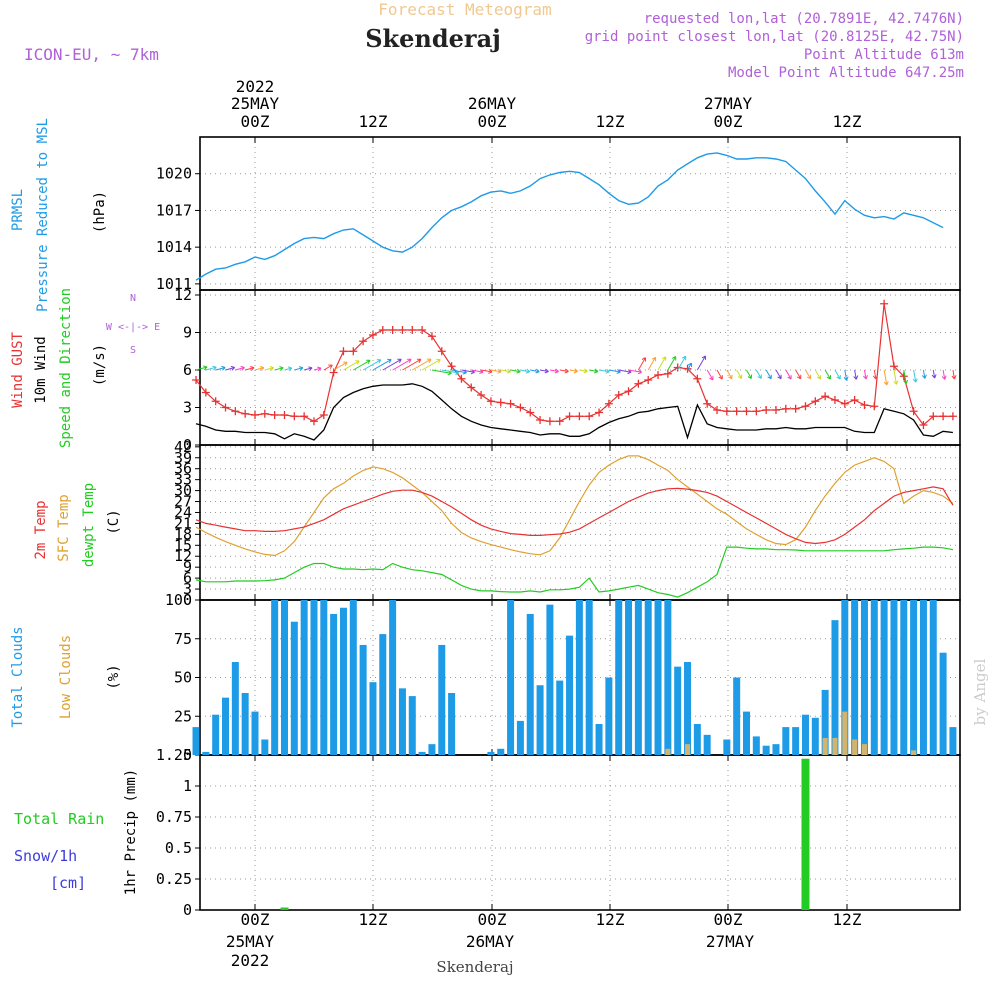  I want to click on wind-dir-label: Speed and Direction, so click(66, 368).